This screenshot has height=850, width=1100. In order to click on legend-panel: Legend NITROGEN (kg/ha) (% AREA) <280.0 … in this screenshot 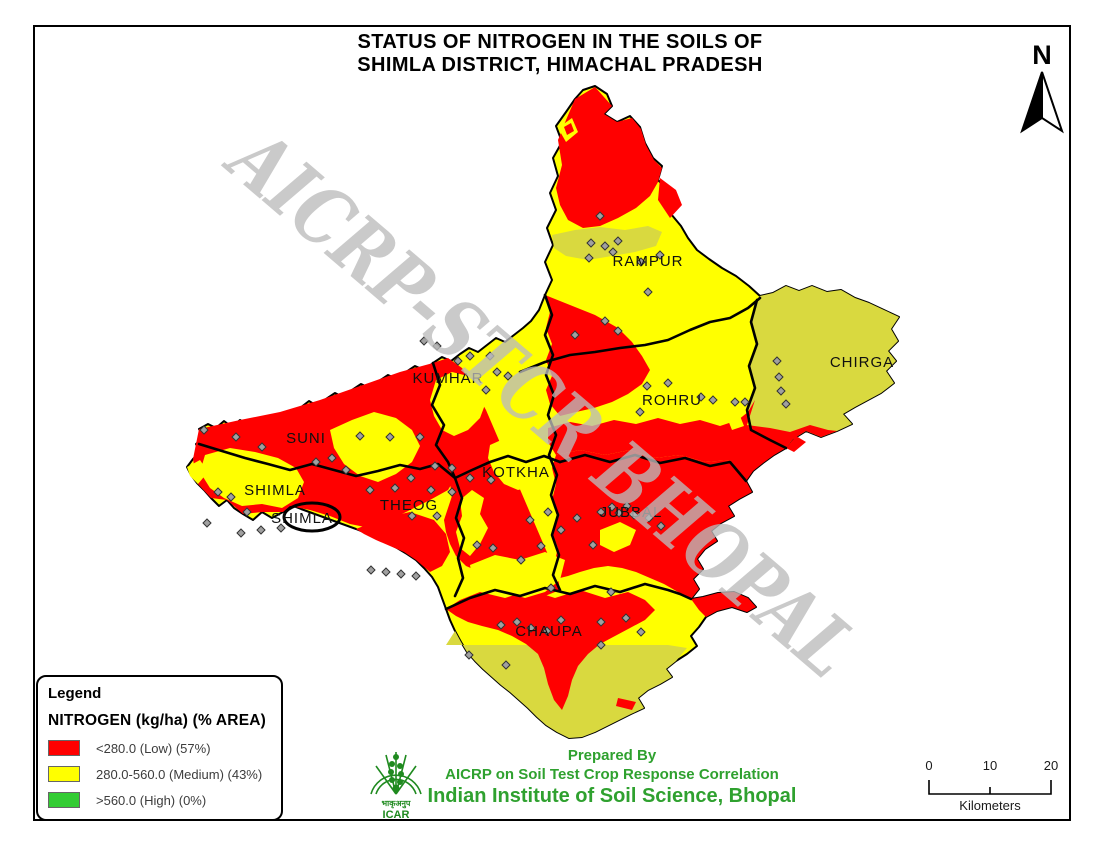, I will do `click(159, 748)`.